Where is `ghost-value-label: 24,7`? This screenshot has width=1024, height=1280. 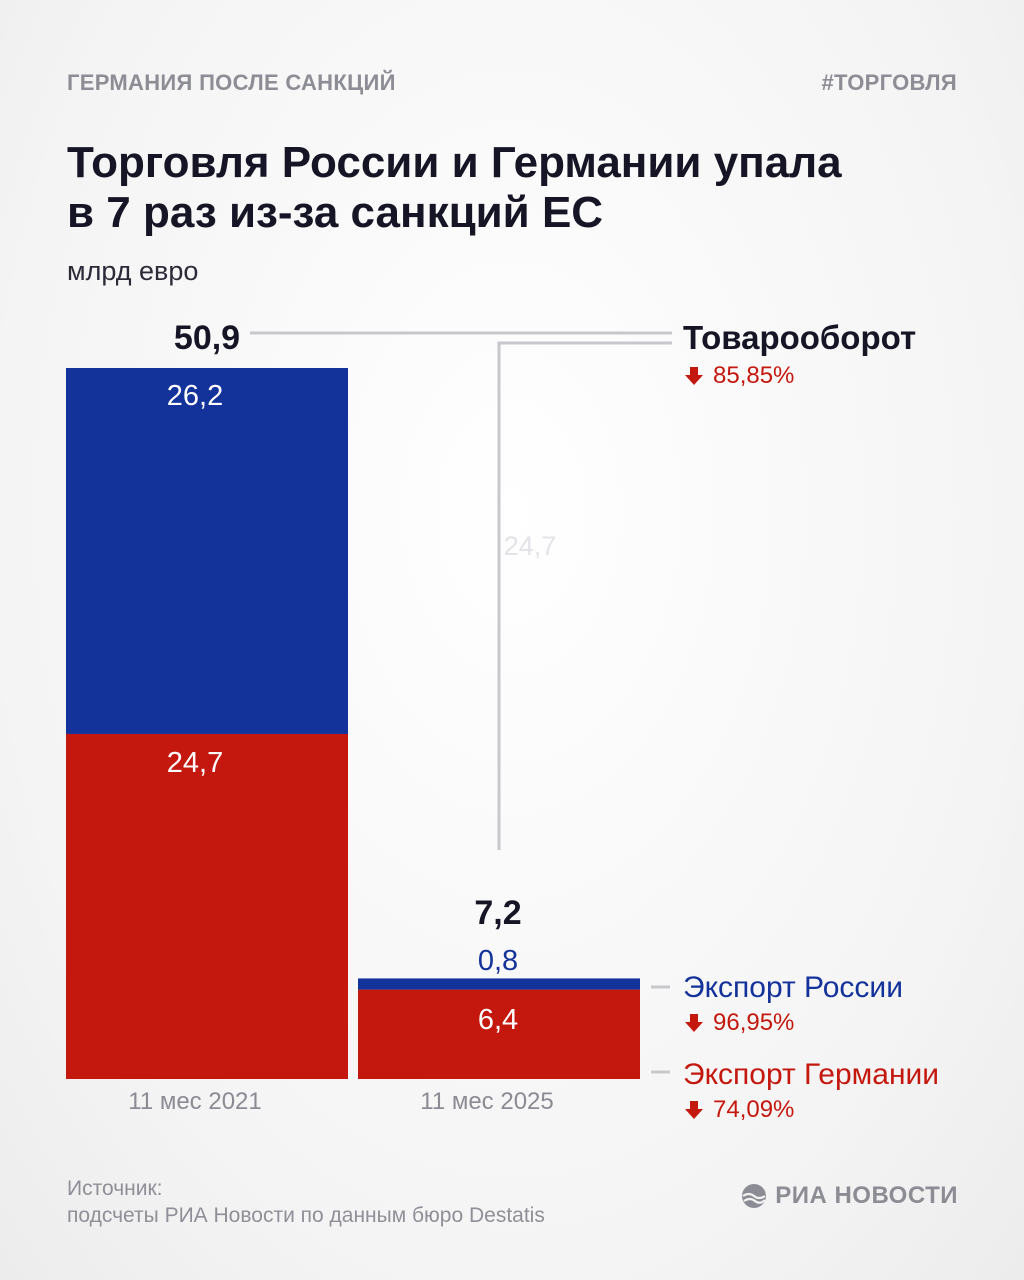
ghost-value-label: 24,7 is located at coordinates (530, 546).